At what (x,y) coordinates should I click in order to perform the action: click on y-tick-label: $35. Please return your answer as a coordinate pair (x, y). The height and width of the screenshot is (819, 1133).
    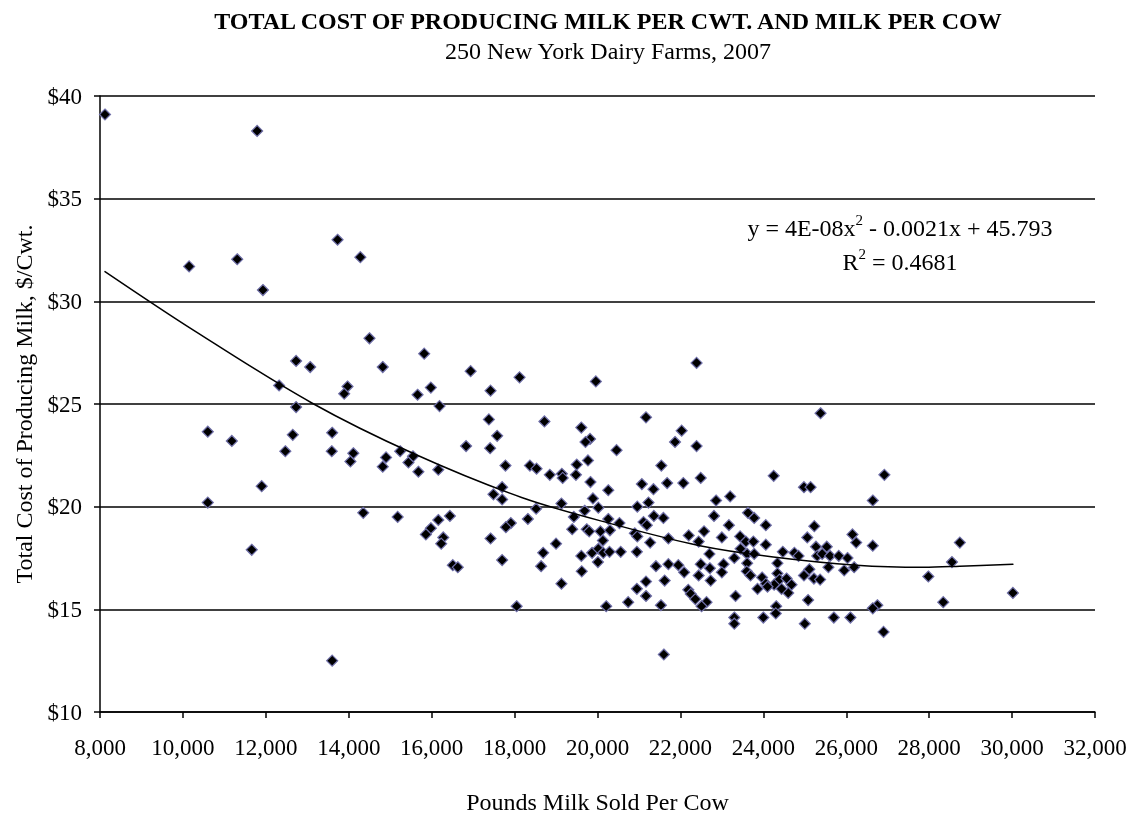
    Looking at the image, I should click on (64, 199).